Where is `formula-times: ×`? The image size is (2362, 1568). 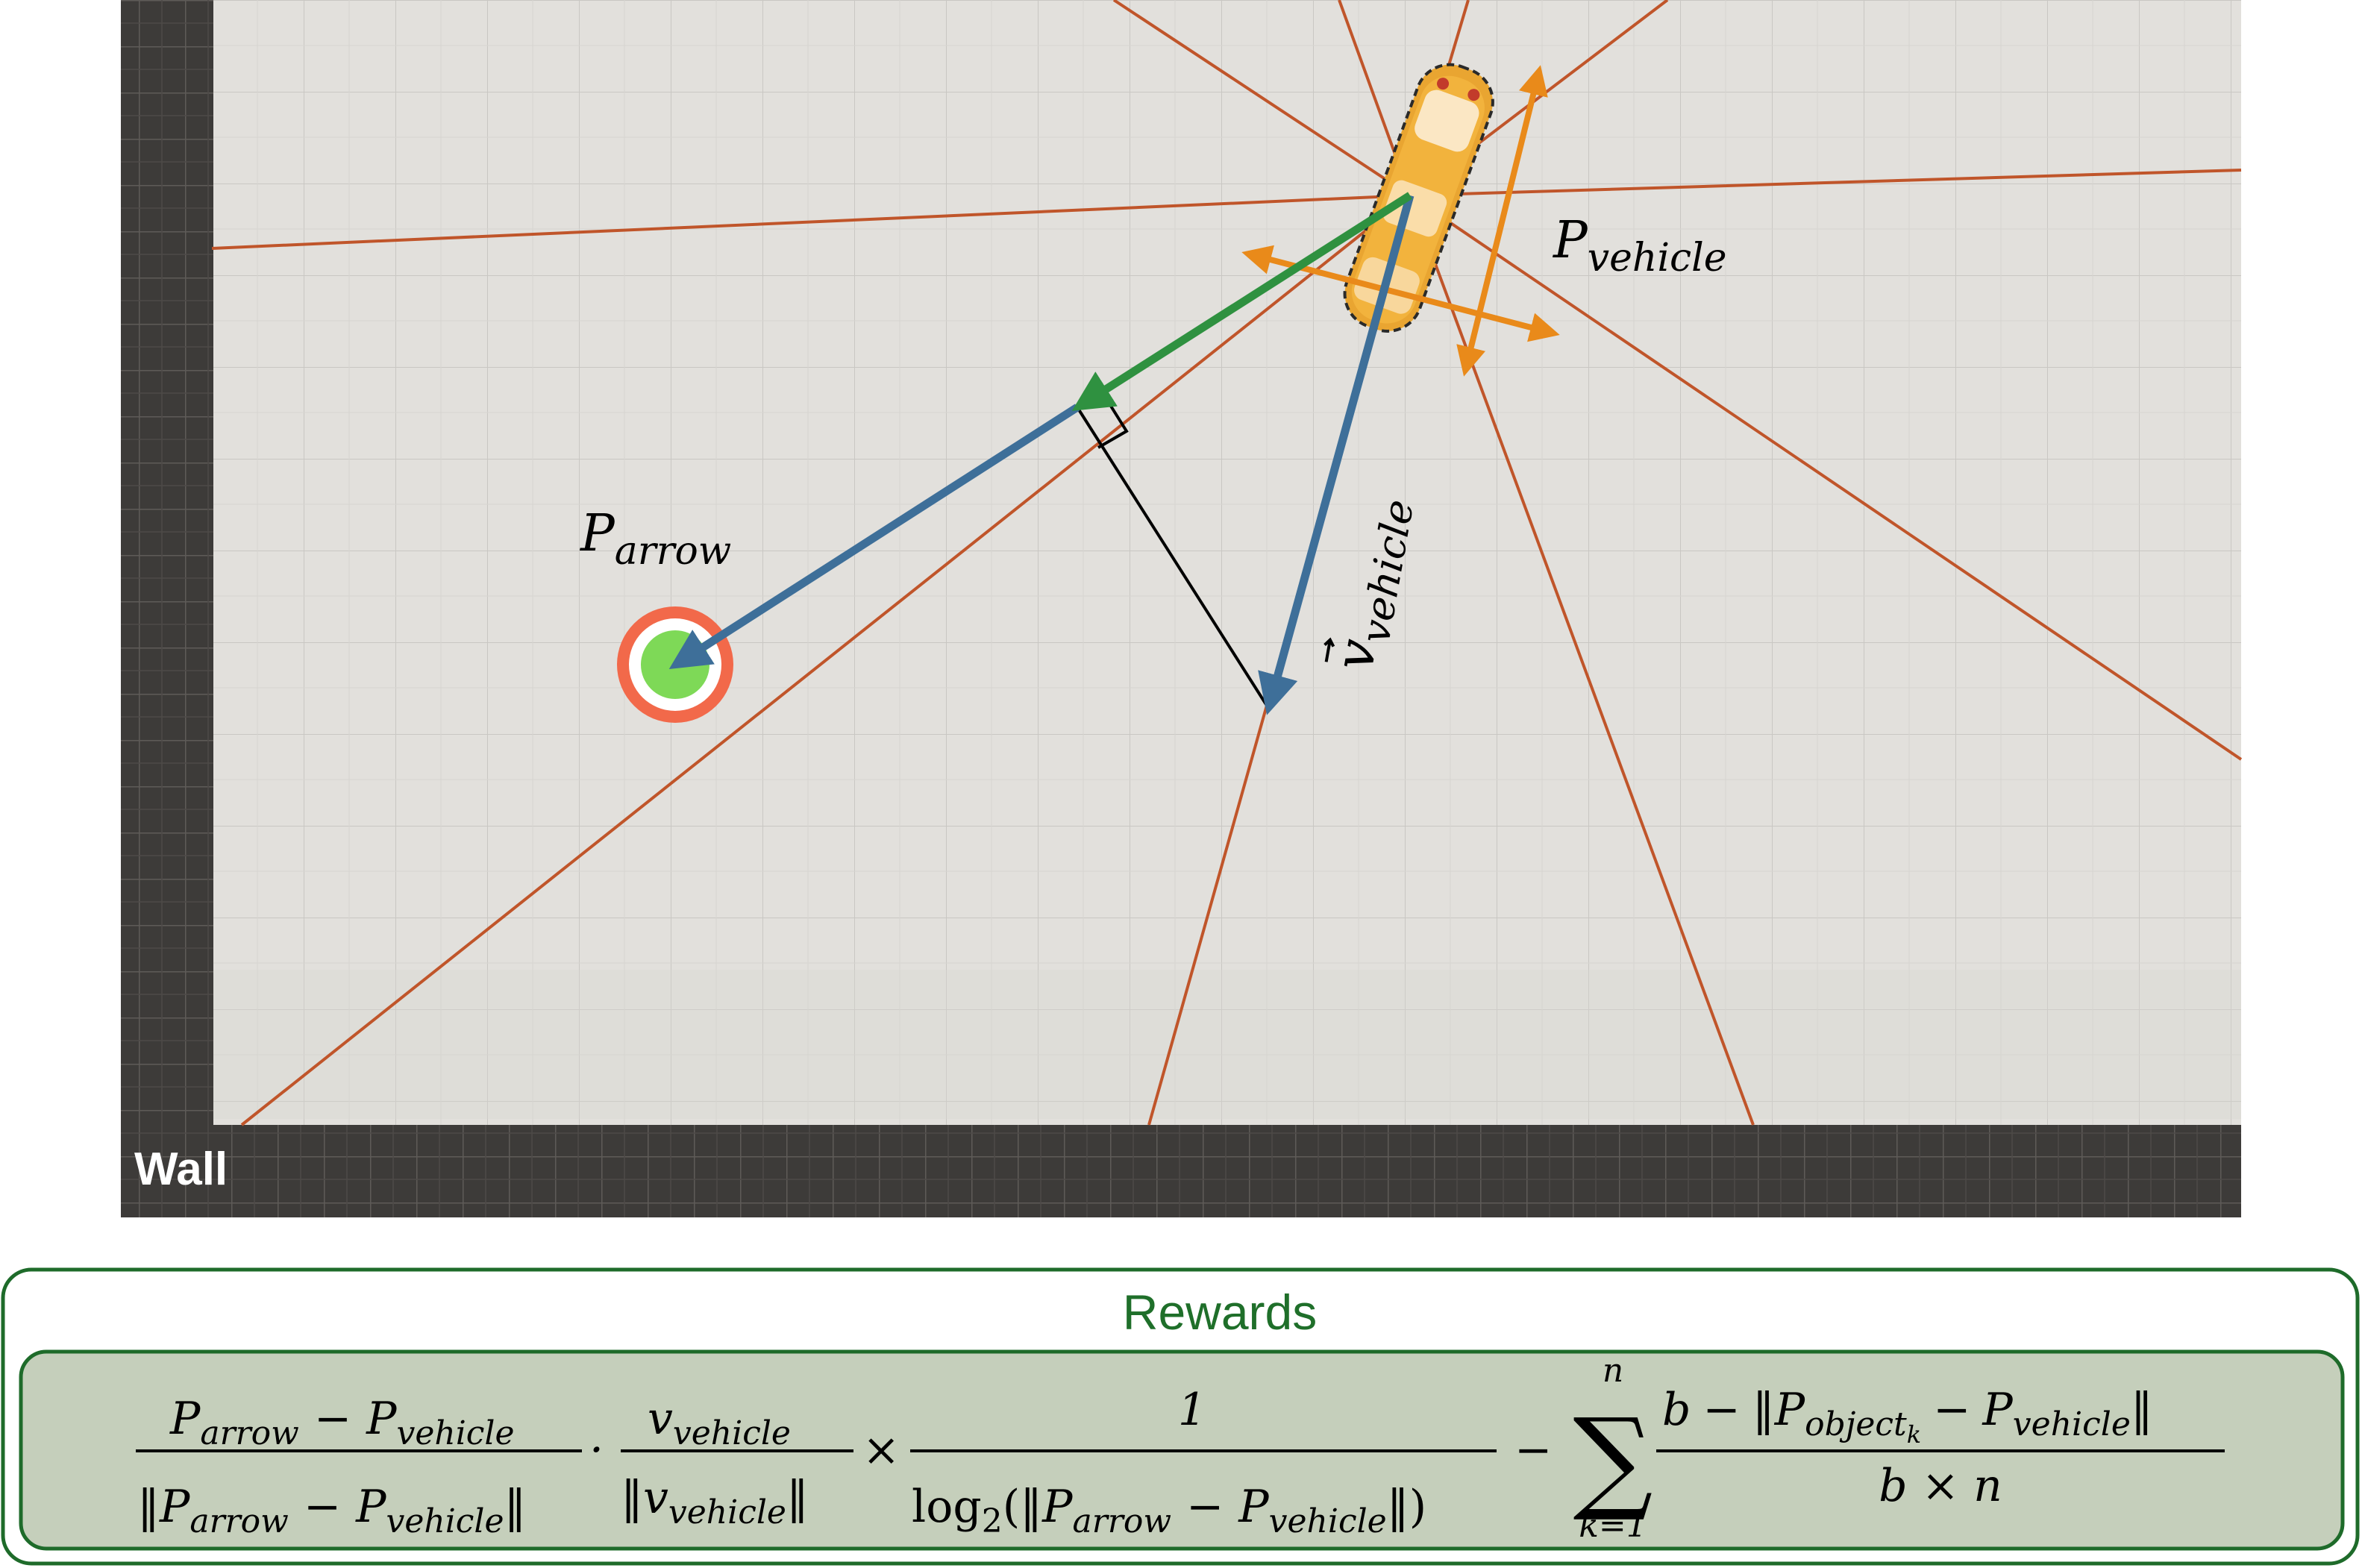 formula-times: × is located at coordinates (881, 1450).